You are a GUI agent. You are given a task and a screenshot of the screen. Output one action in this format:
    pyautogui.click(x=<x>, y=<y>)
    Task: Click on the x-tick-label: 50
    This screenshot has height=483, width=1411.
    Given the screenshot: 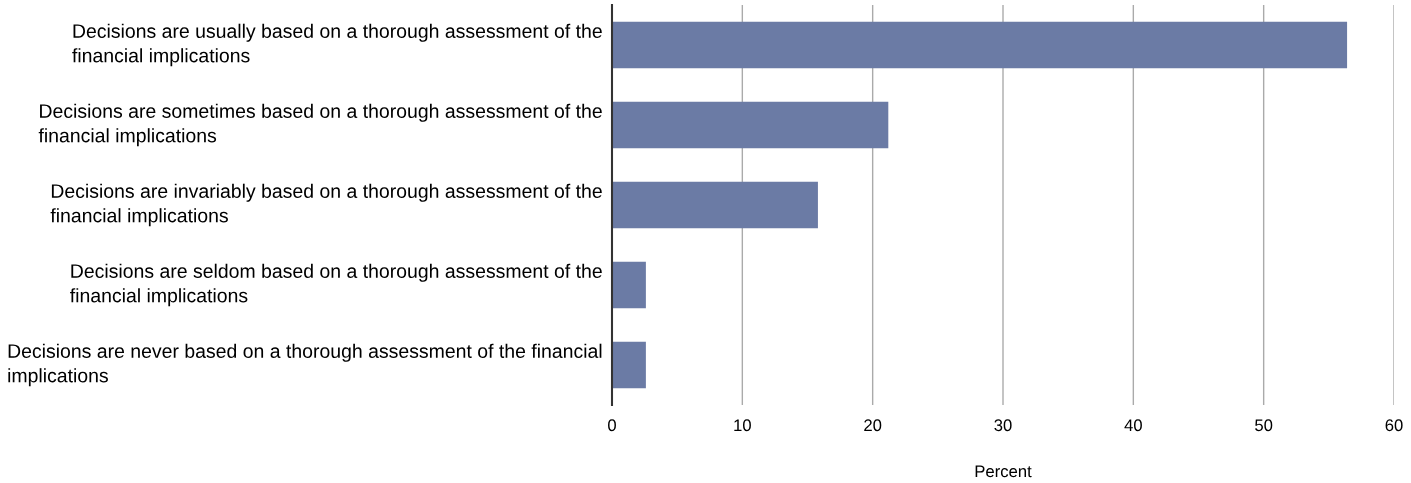 What is the action you would take?
    pyautogui.click(x=1264, y=425)
    